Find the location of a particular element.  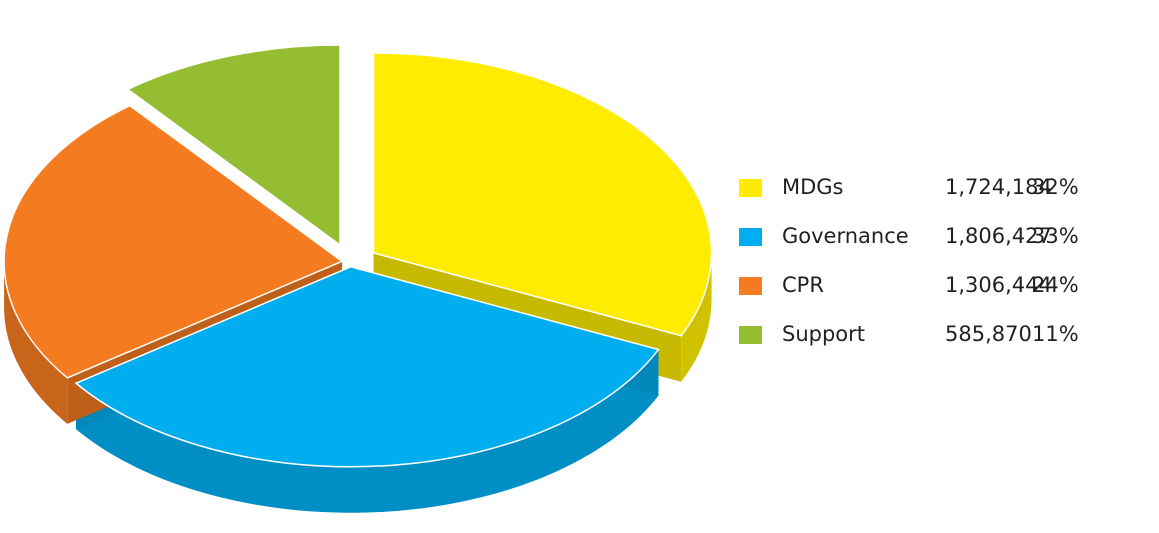

legend-percent: 11% is located at coordinates (1055, 334).